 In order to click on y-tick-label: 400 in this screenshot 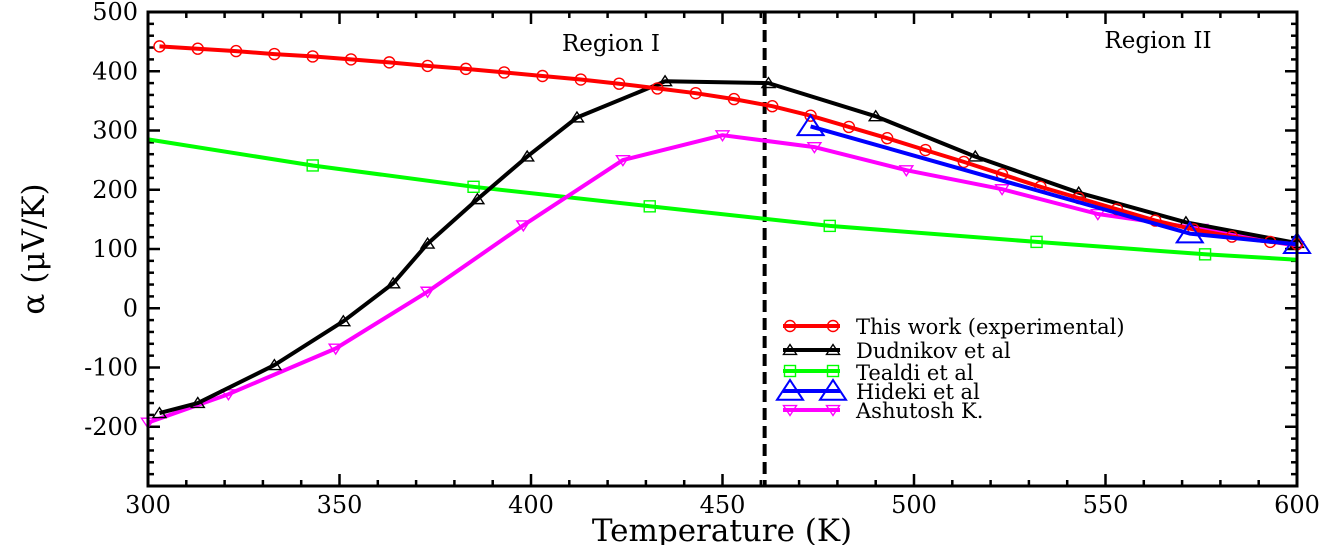, I will do `click(115, 71)`.